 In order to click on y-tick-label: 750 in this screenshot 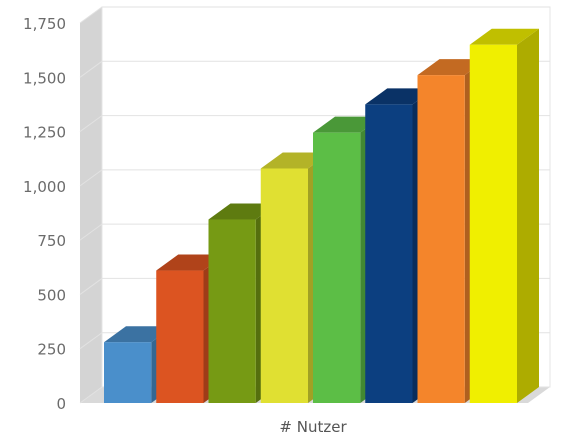, I will do `click(51, 241)`.